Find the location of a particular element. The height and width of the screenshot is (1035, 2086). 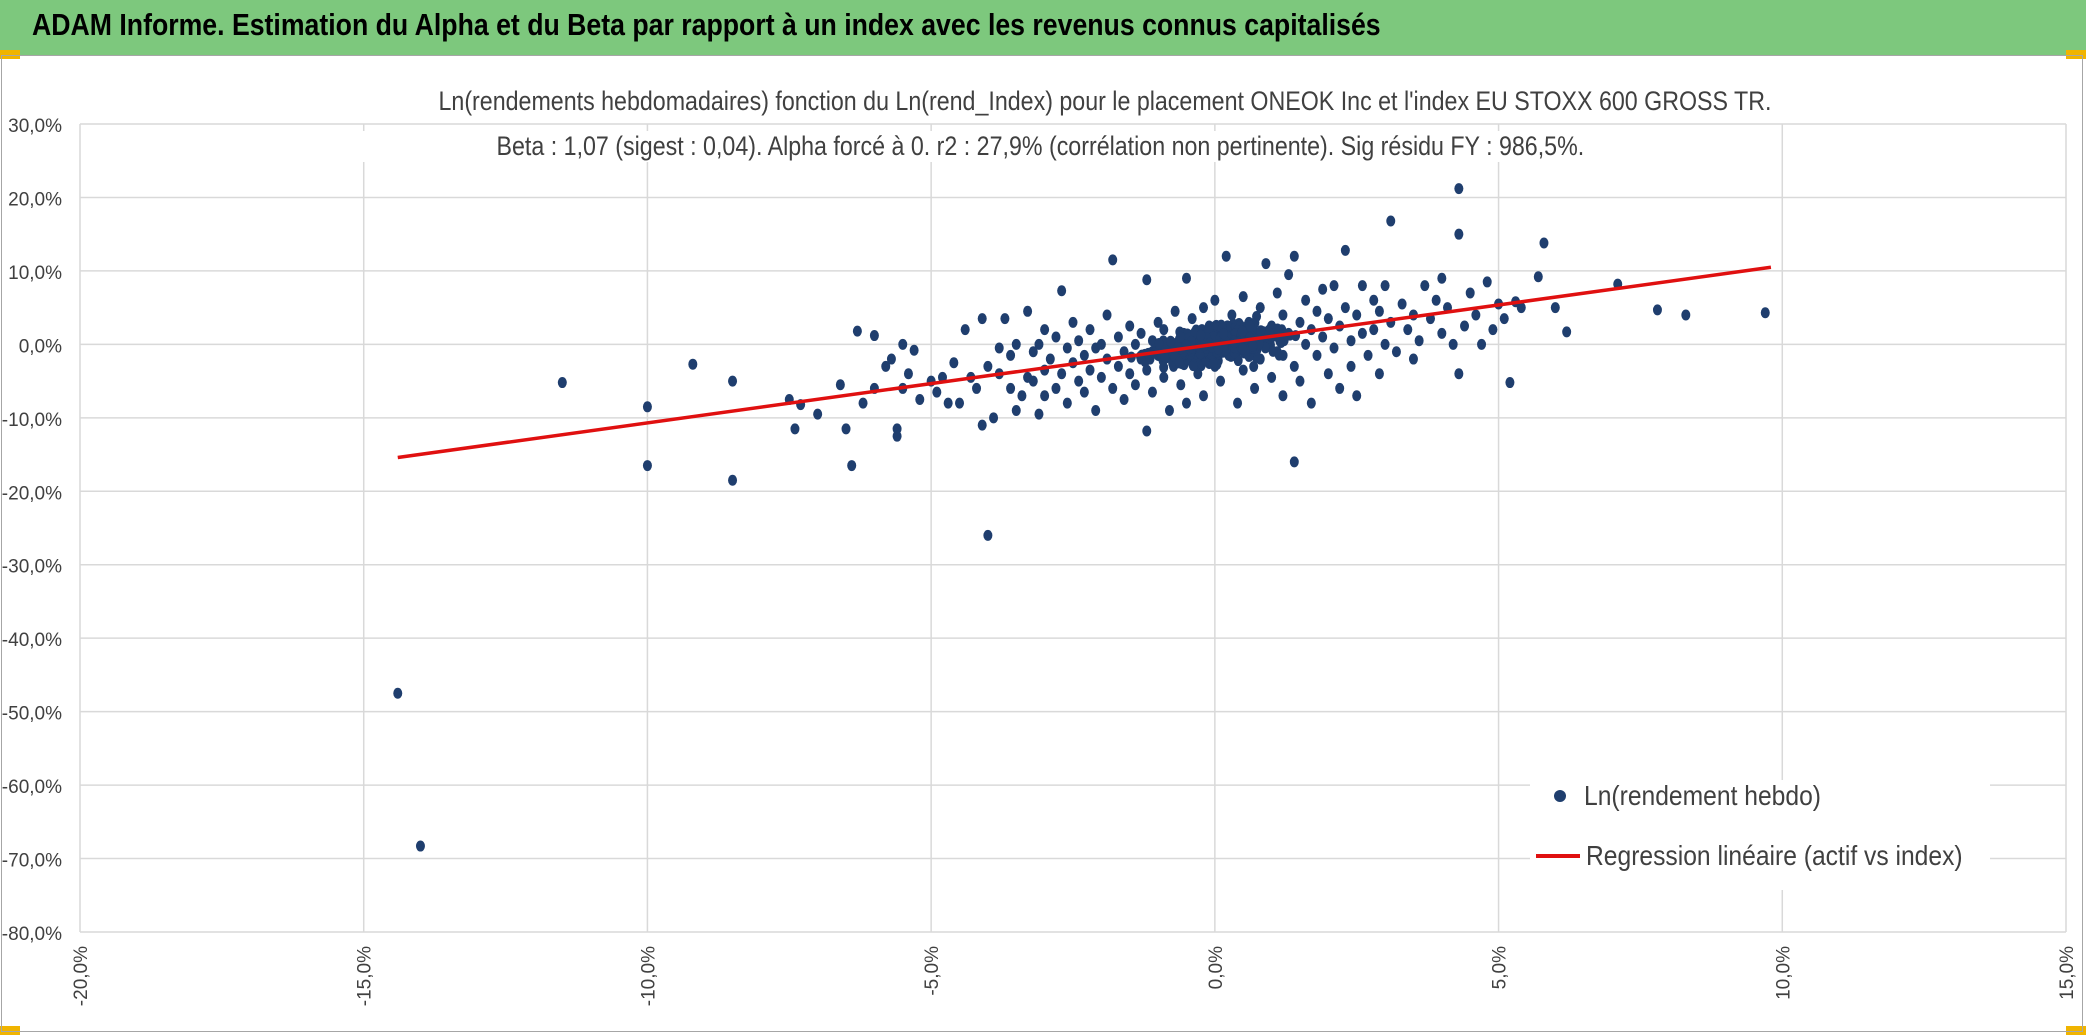

x-tick-label: 5,0% is located at coordinates (1500, 967).